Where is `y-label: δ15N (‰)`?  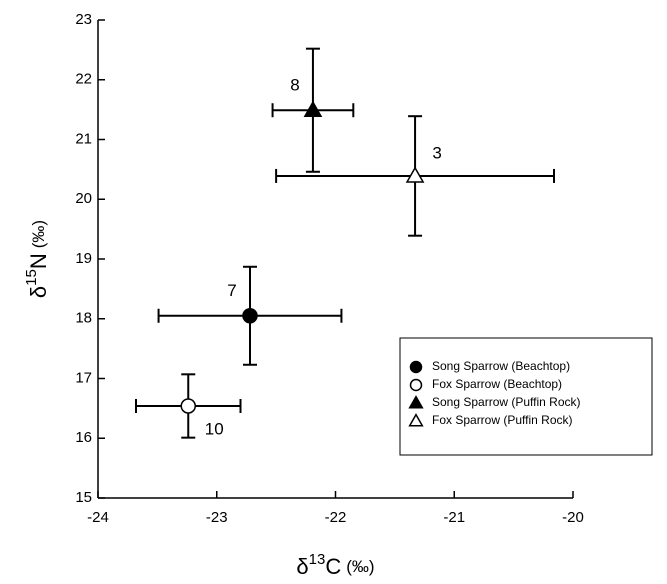 y-label: δ15N (‰) is located at coordinates (37, 259).